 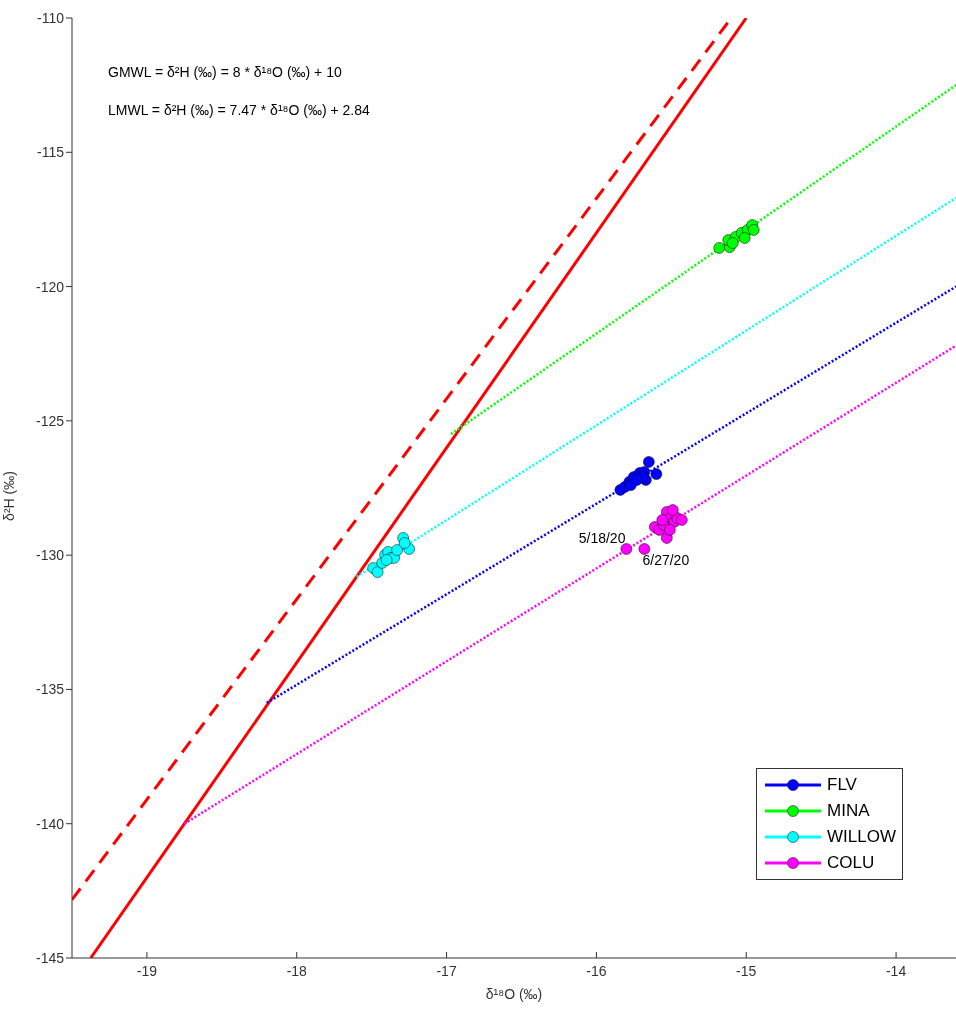 I want to click on y-axis-title: δ²H (‰), so click(x=8, y=496).